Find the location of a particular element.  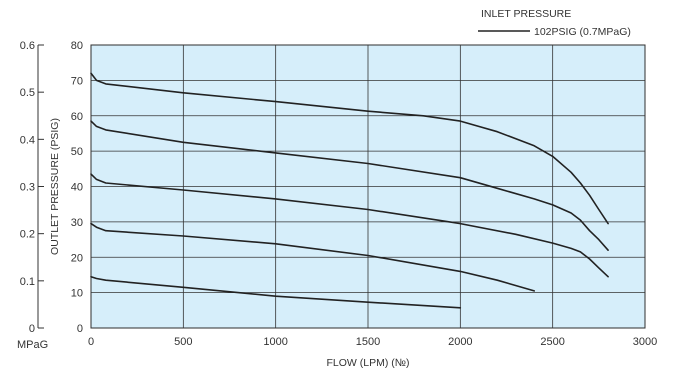

legend-entry: 102PSIG (0.7MPaG) is located at coordinates (582, 32).